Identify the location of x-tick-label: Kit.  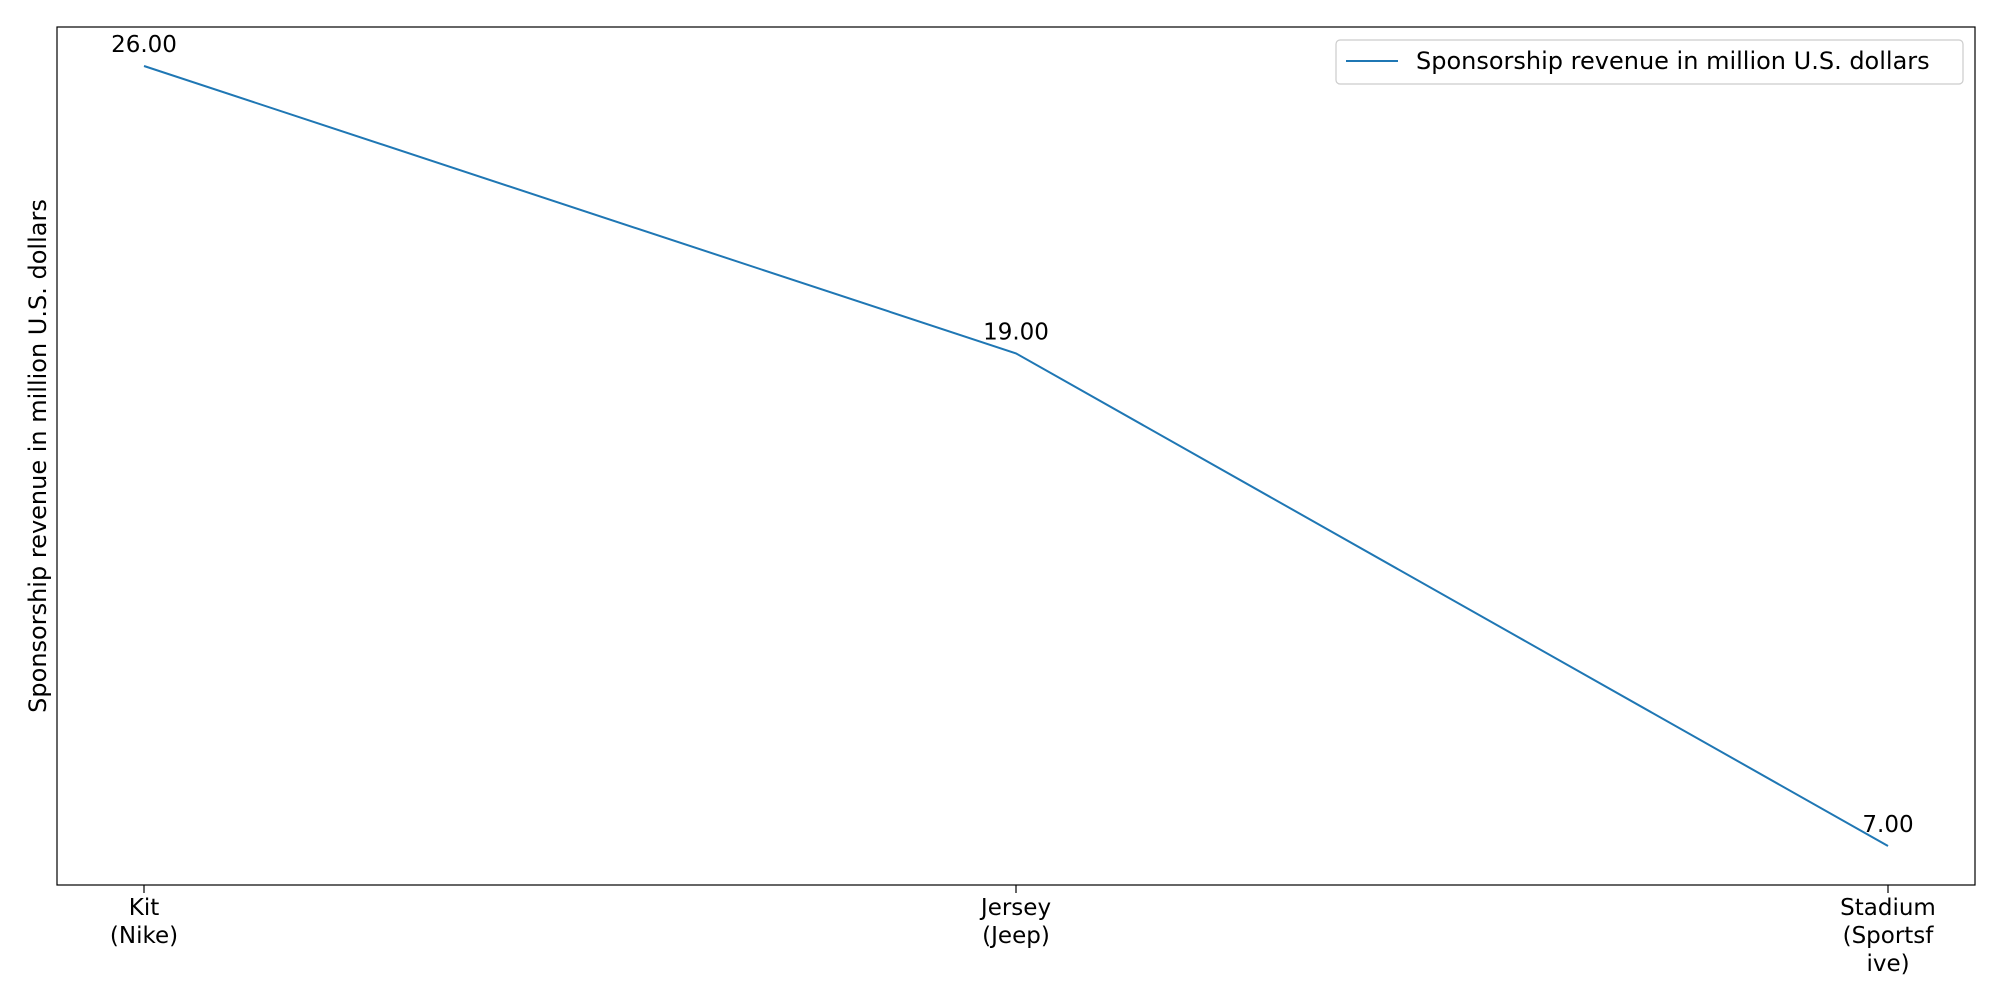
(144, 908).